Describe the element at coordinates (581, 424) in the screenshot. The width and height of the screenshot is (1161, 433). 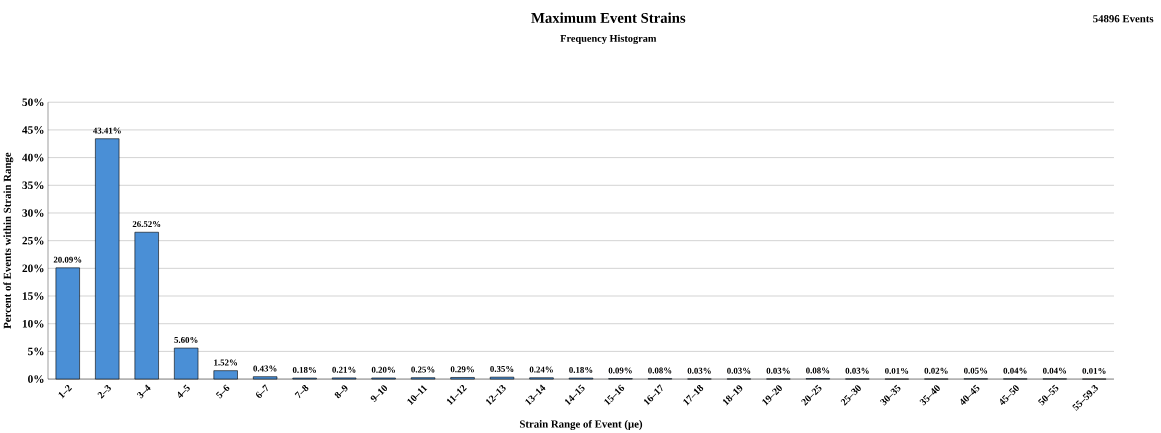
I see `x-axis-title: Strain Range of Event (µe)` at that location.